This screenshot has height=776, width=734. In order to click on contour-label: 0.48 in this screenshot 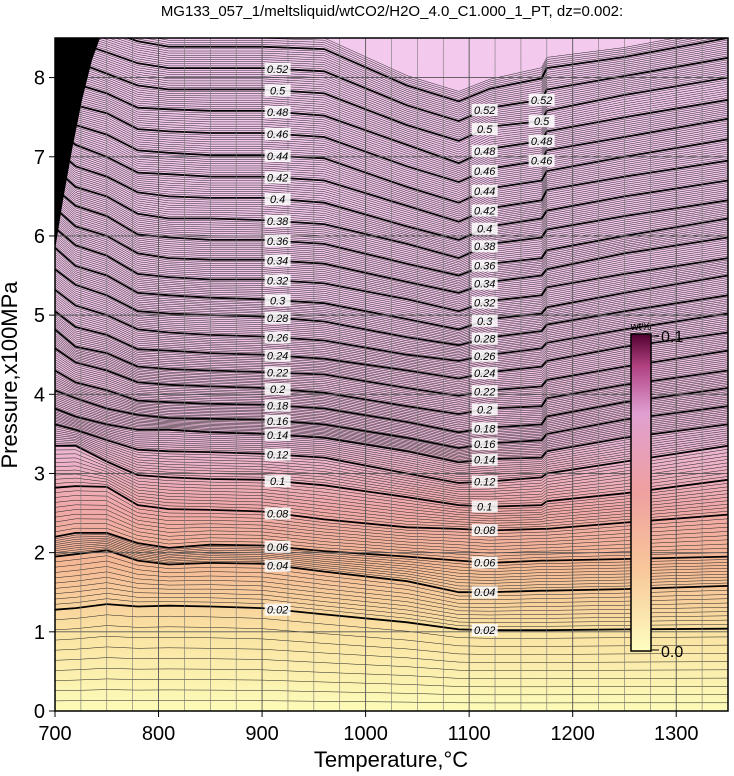, I will do `click(485, 152)`.